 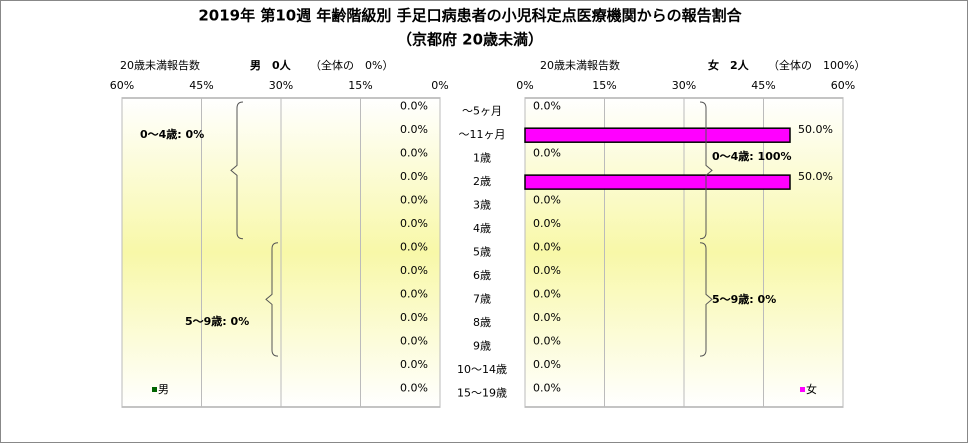 I want to click on header-share: （全体の 0%）, so click(x=351, y=65).